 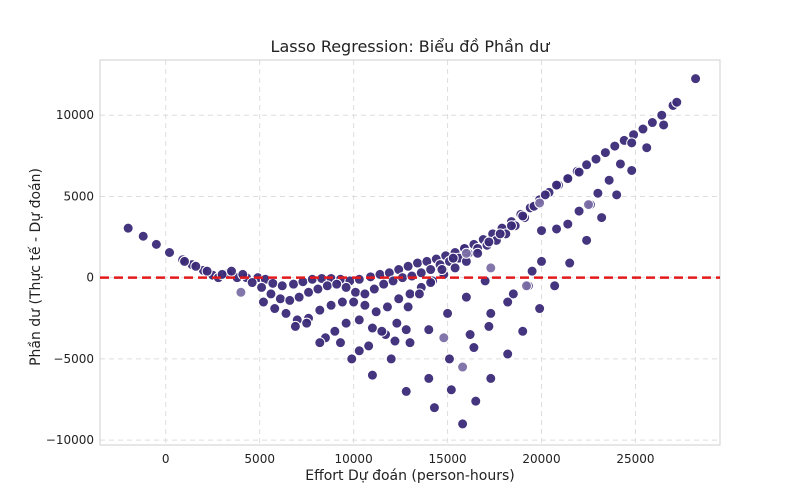 I want to click on x-tick-label: 25000, so click(x=635, y=459).